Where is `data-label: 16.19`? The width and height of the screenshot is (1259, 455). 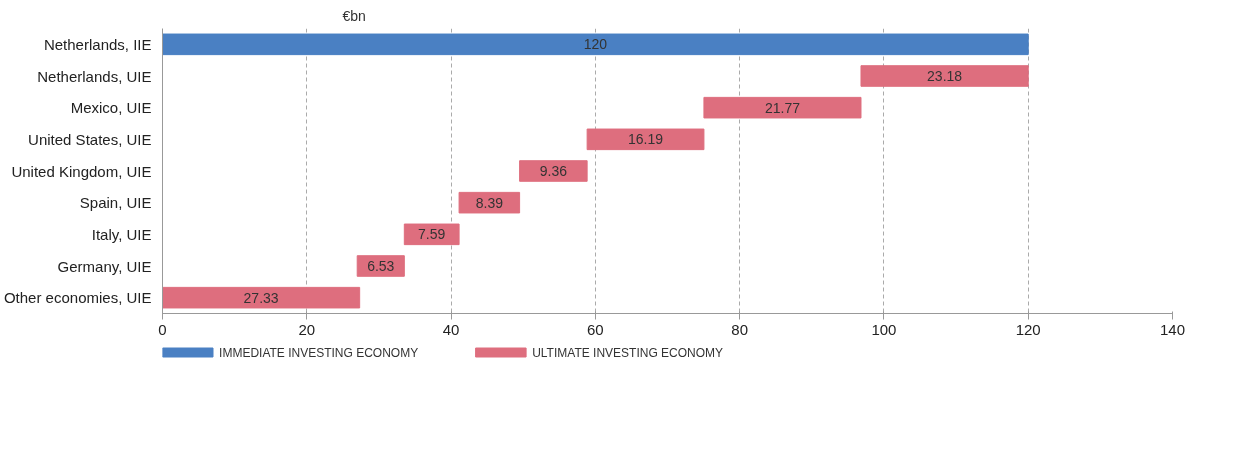
data-label: 16.19 is located at coordinates (646, 139).